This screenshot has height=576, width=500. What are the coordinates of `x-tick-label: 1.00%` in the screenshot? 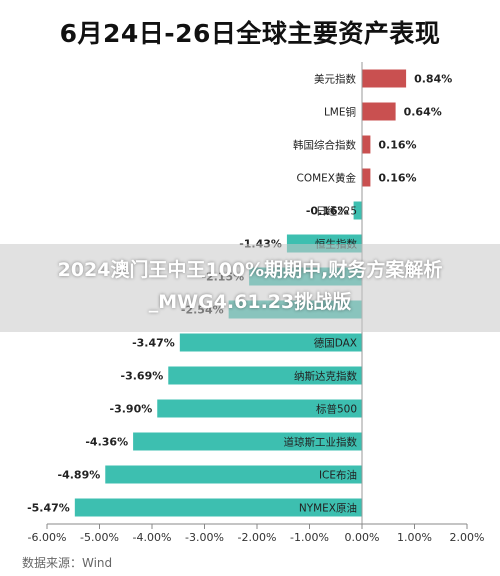 It's located at (414, 537).